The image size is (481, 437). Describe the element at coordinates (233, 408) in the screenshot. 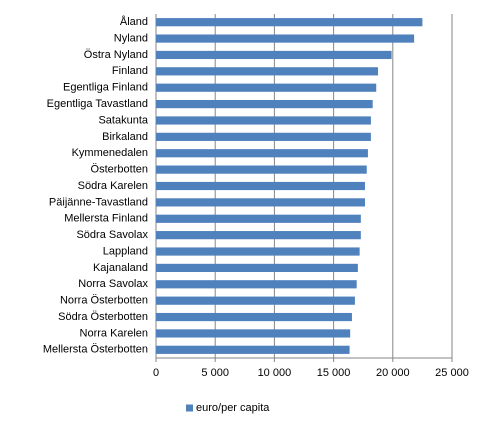

I see `legend-label: euro/per capita` at that location.